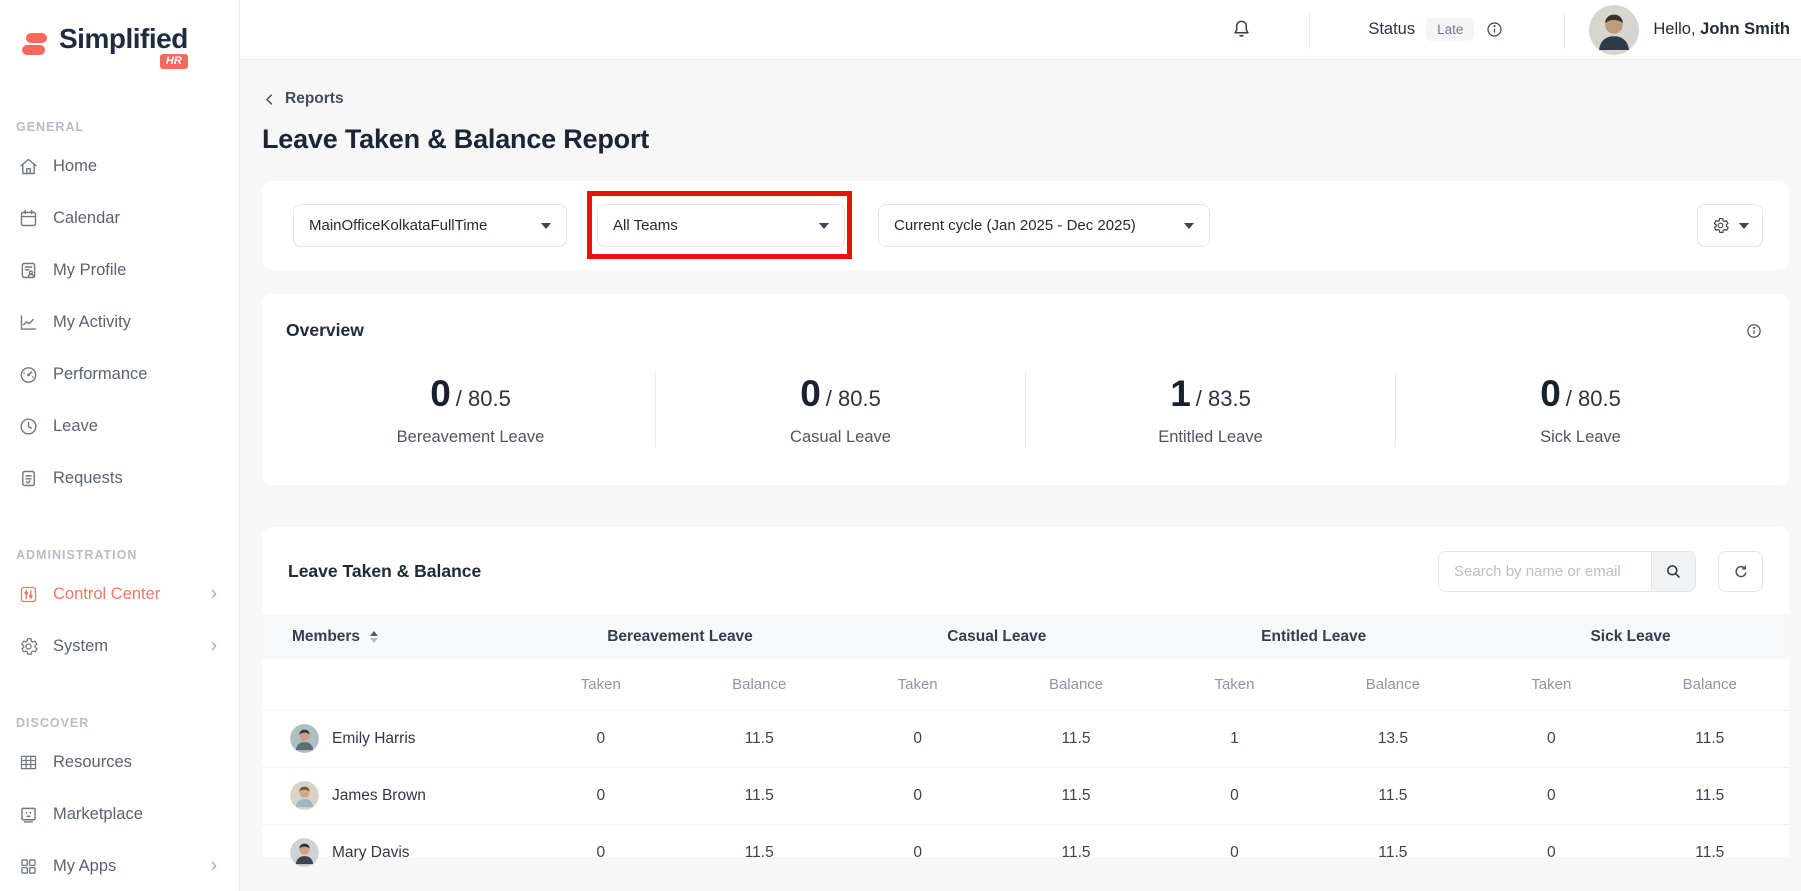  Describe the element at coordinates (1721, 225) in the screenshot. I see `gear-icon` at that location.